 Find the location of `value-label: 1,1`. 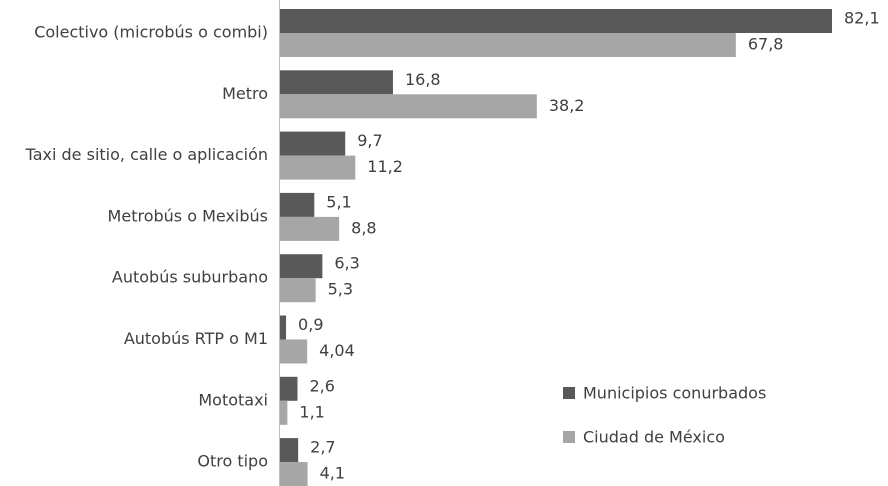

value-label: 1,1 is located at coordinates (311, 411).